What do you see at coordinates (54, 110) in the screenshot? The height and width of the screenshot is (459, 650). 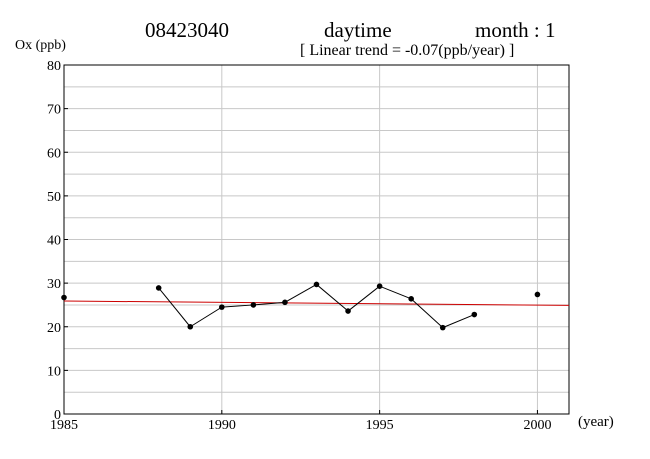 I see `y-tick-label: 70` at bounding box center [54, 110].